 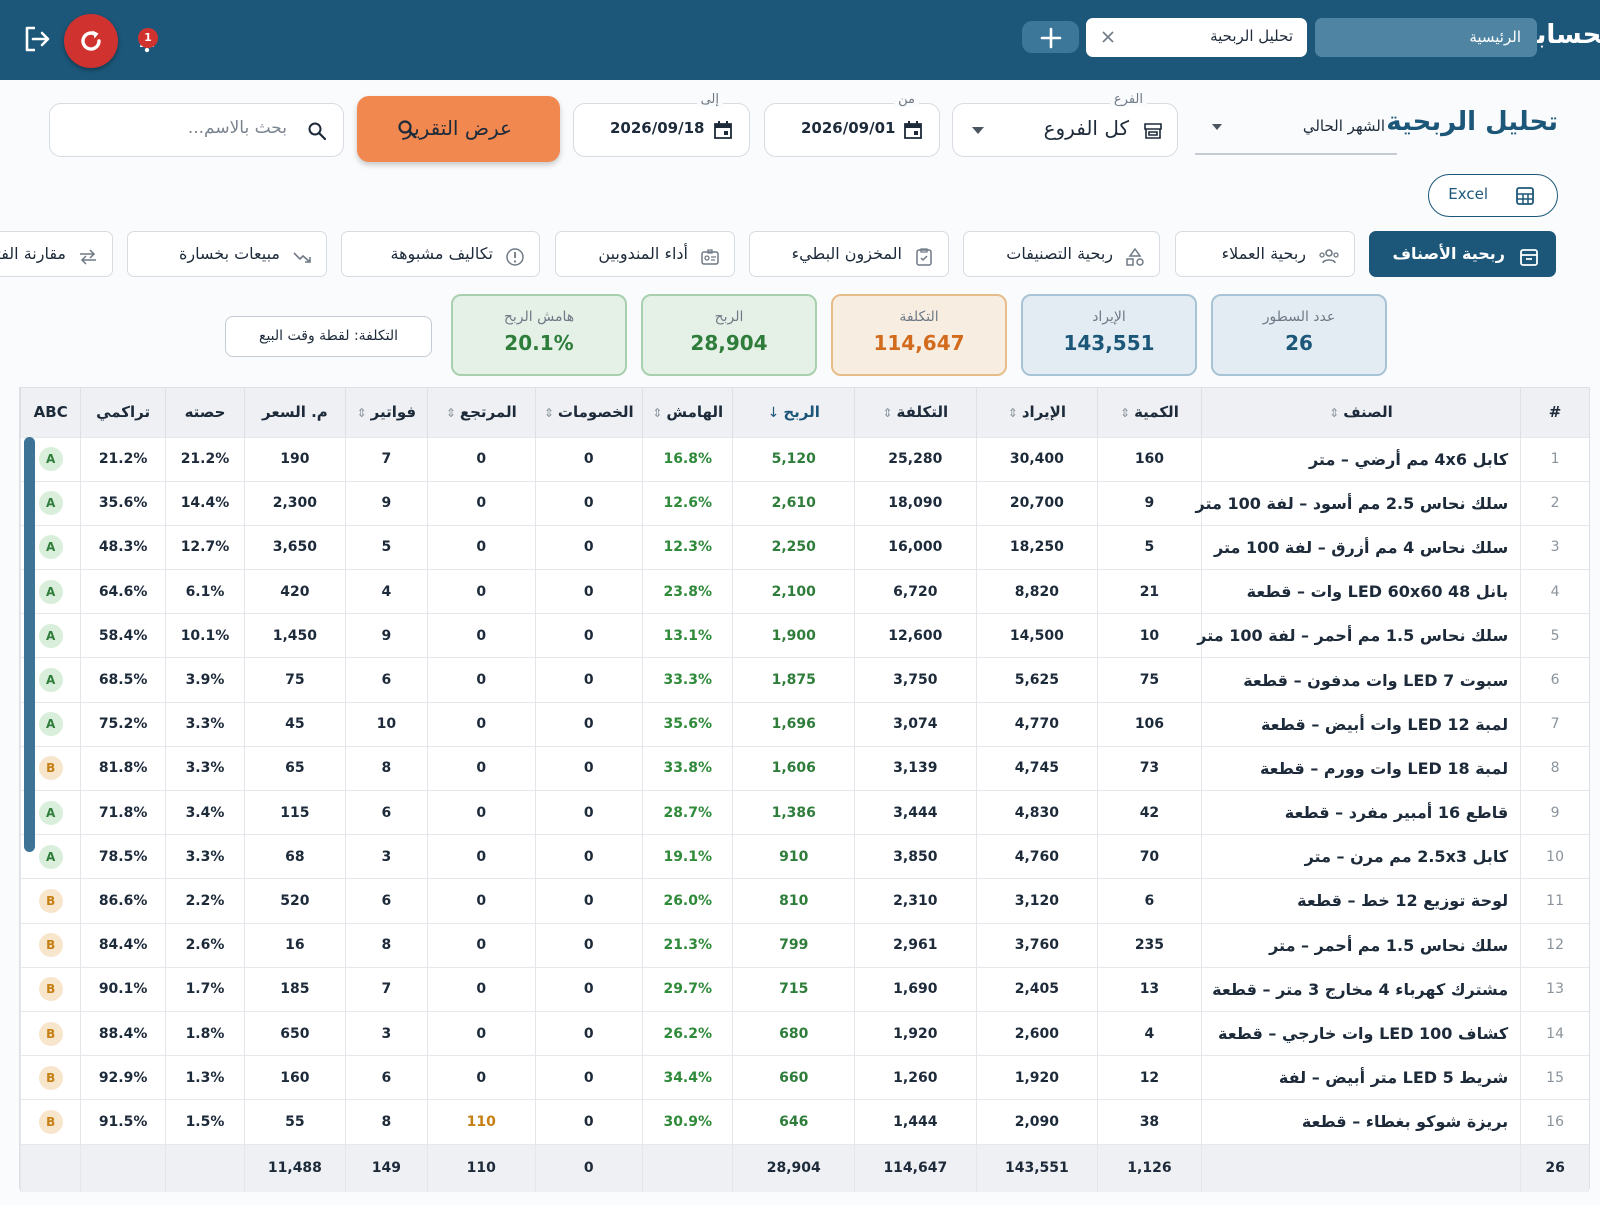 I want to click on col-cumulative: تراكمي, so click(x=123, y=412).